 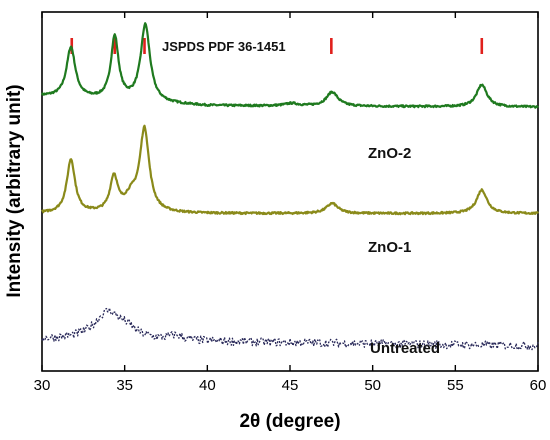 What do you see at coordinates (405, 348) in the screenshot?
I see `series-label-untreated: Untreated` at bounding box center [405, 348].